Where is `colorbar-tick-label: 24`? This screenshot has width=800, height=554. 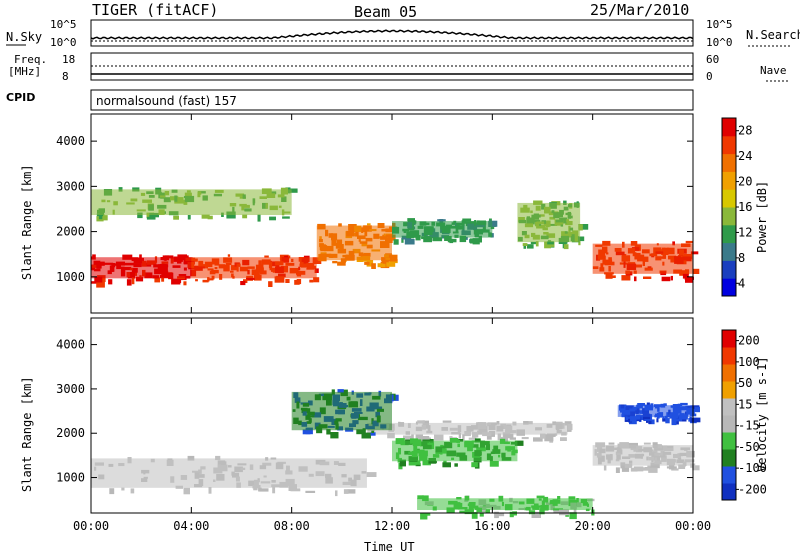 colorbar-tick-label: 24 is located at coordinates (745, 156).